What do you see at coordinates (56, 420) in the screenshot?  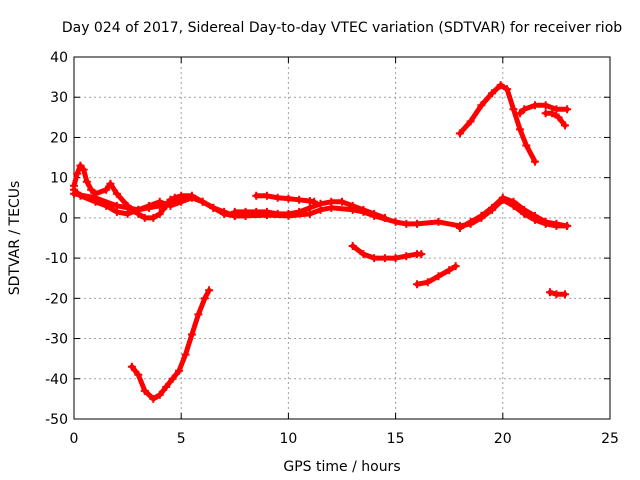 I see `y-tick-label: -50` at bounding box center [56, 420].